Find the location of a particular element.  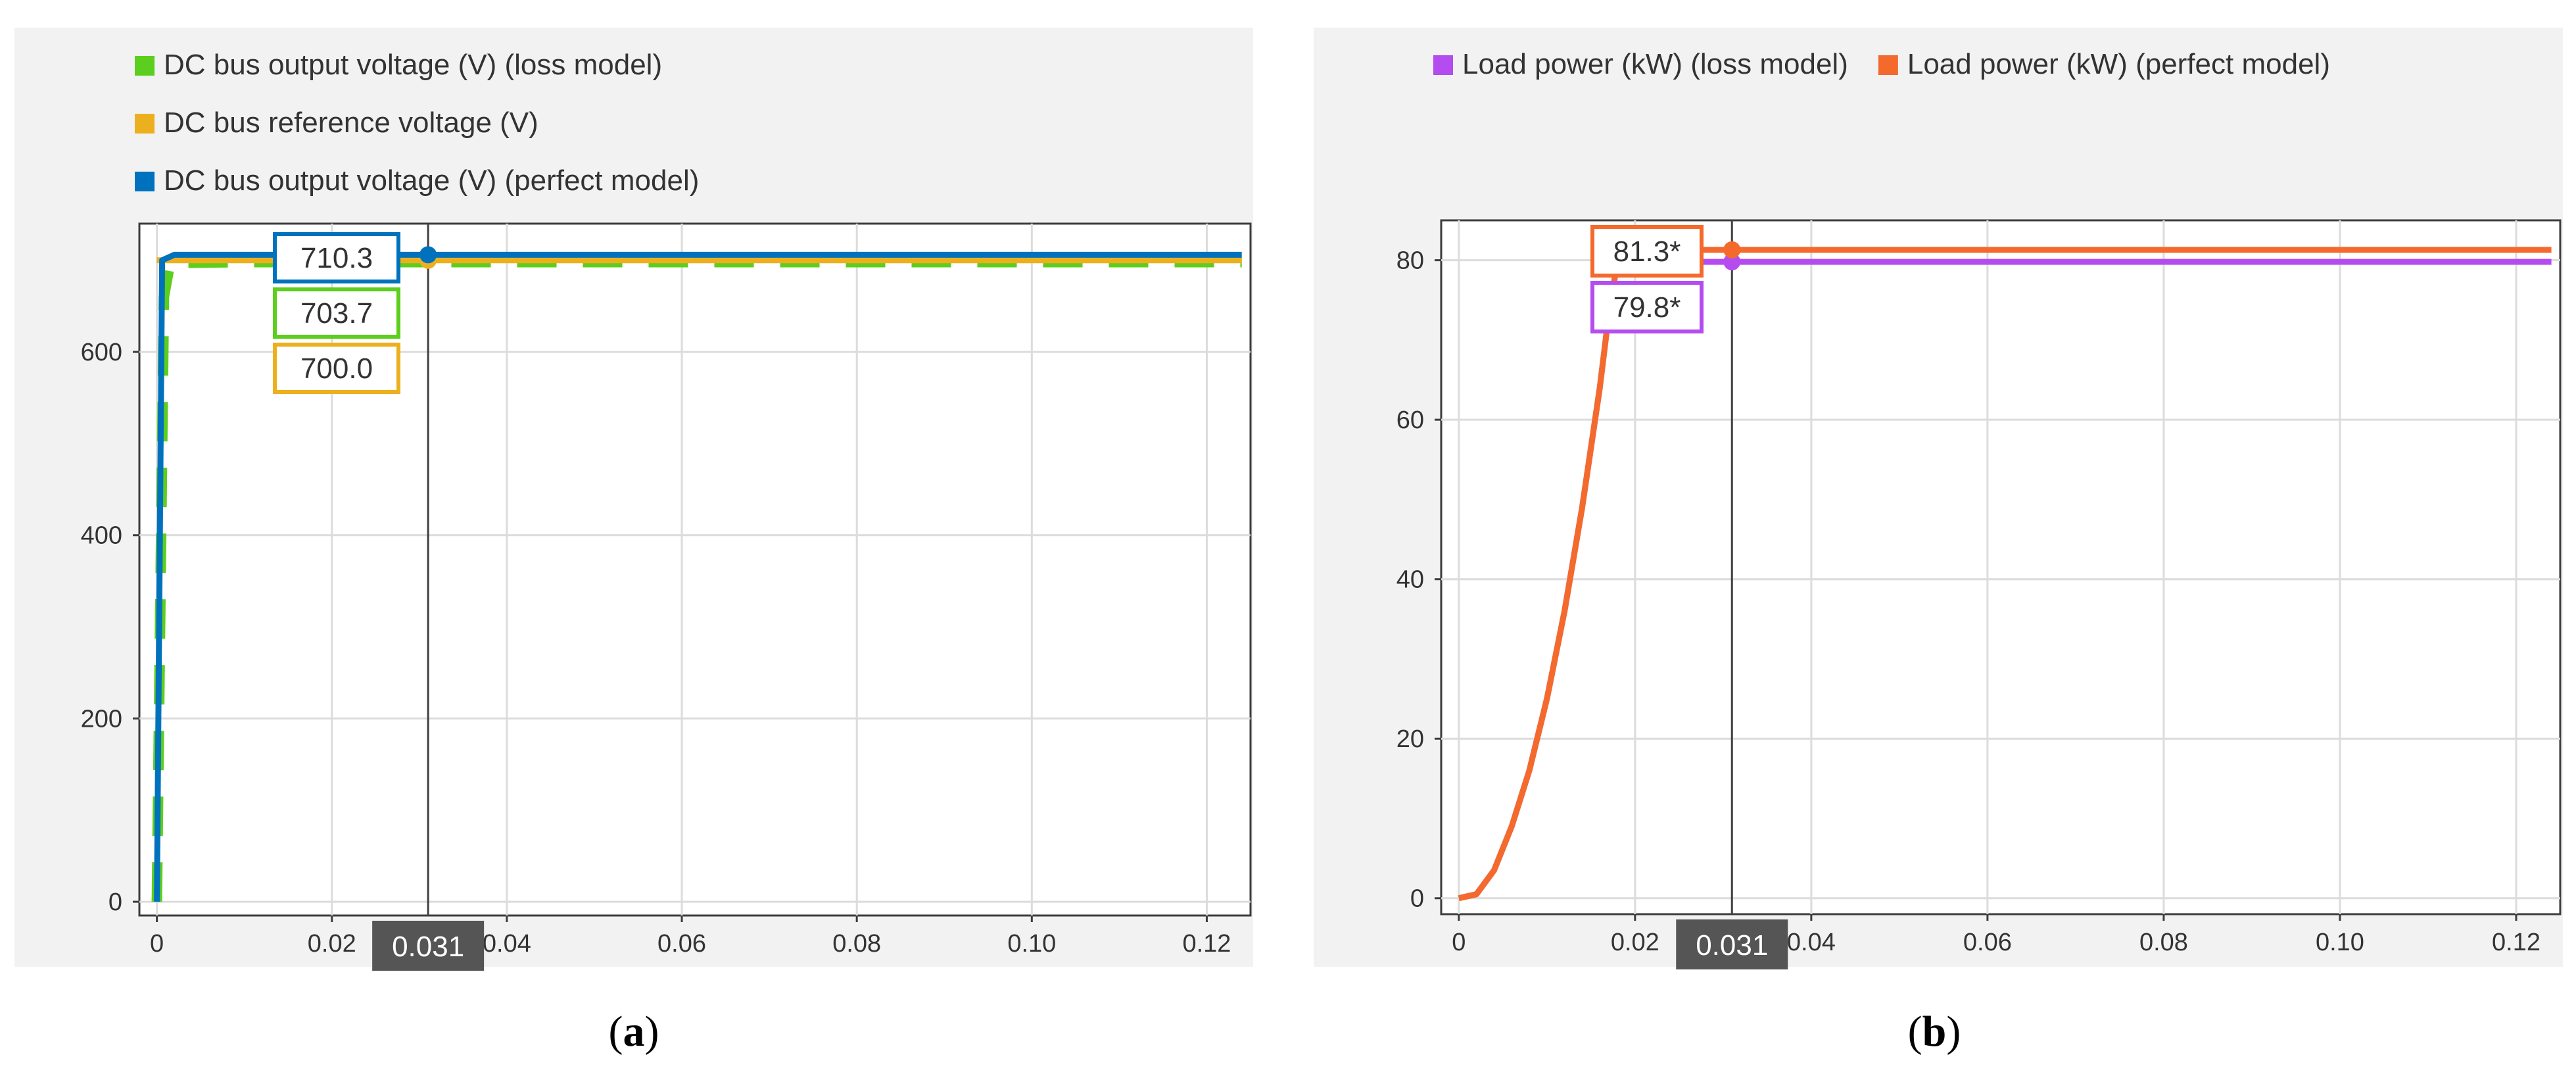

value-label: 81.3* is located at coordinates (1647, 252).